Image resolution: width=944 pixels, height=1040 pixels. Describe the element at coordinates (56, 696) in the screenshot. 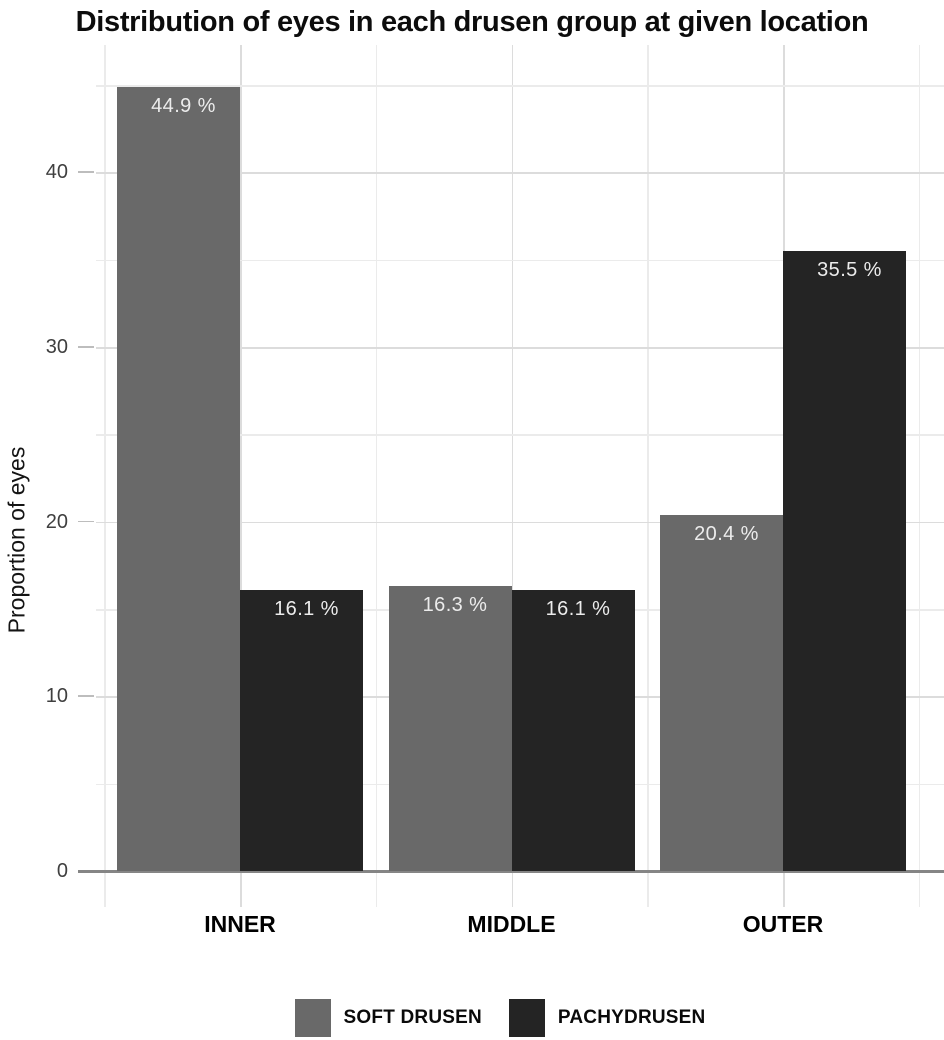

I see `y-axis-tick-label: 10` at that location.